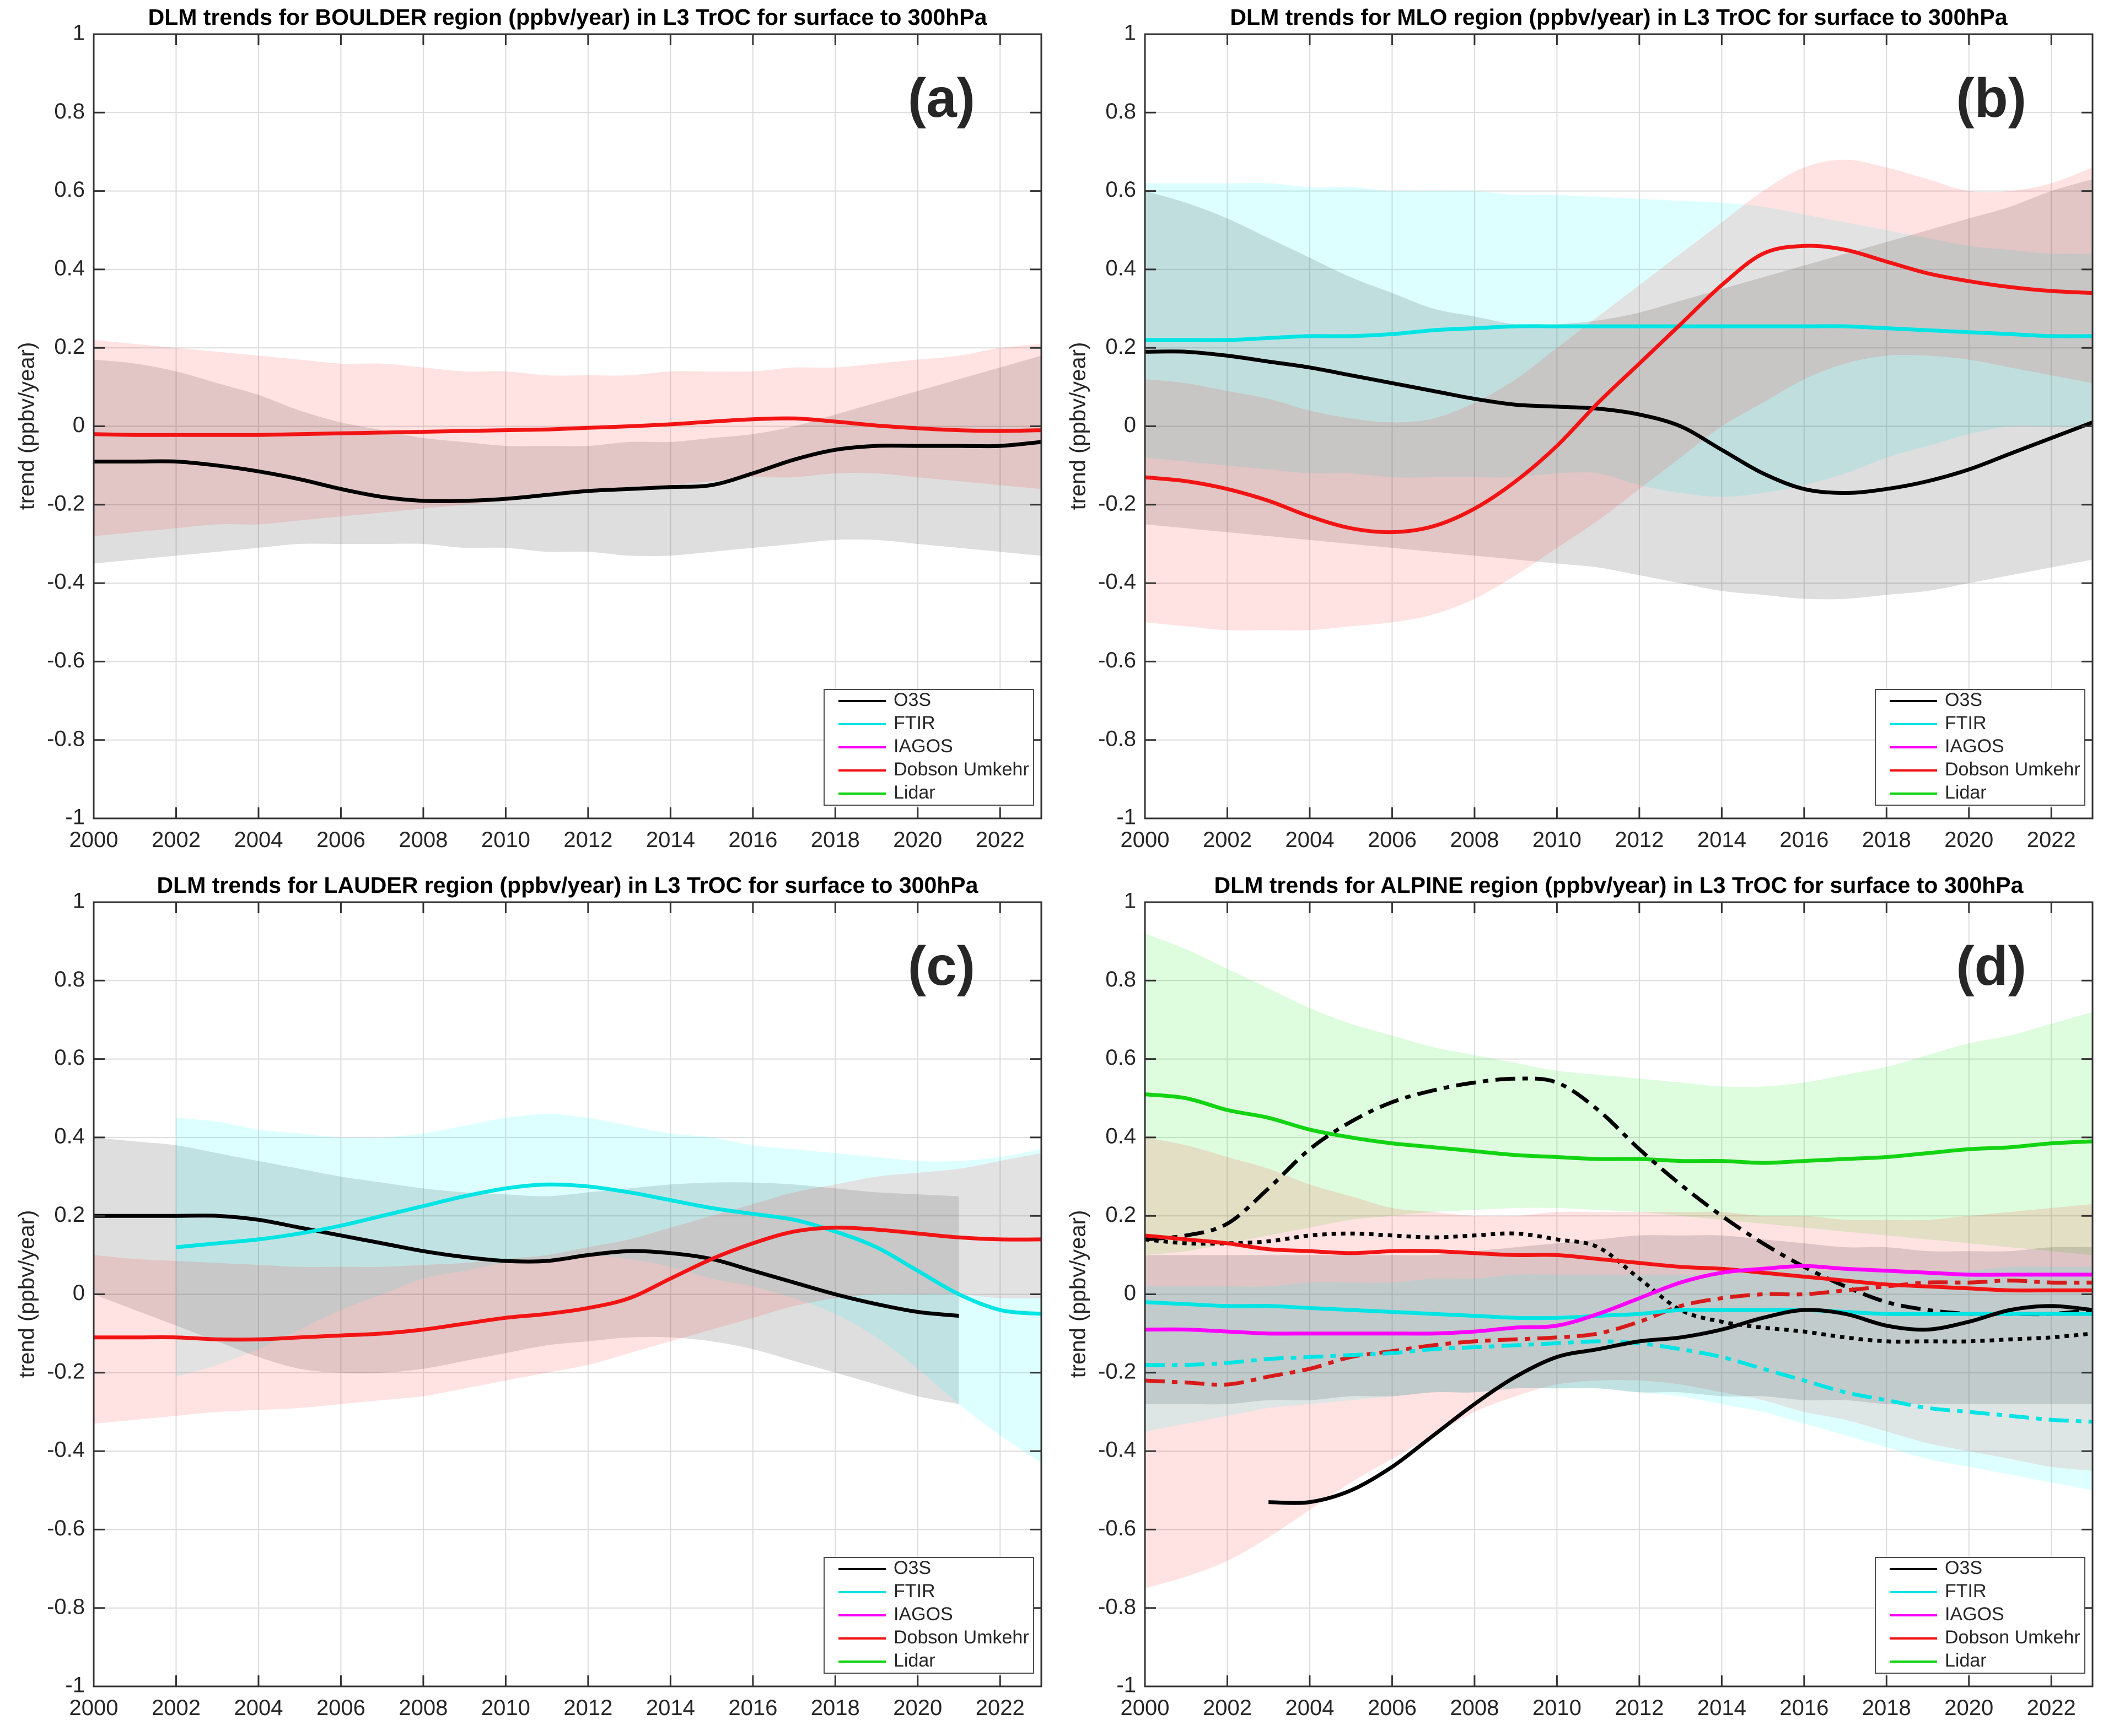  Describe the element at coordinates (1618, 1128) in the screenshot. I see `series-line-lidar` at that location.